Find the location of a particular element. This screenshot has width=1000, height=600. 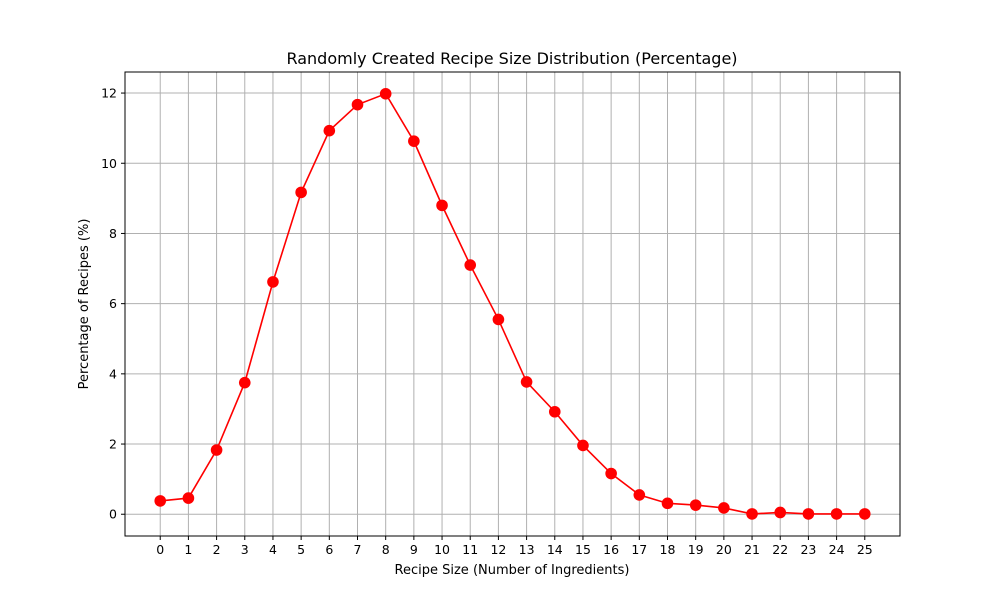

y-tick-label: 0 is located at coordinates (113, 514).